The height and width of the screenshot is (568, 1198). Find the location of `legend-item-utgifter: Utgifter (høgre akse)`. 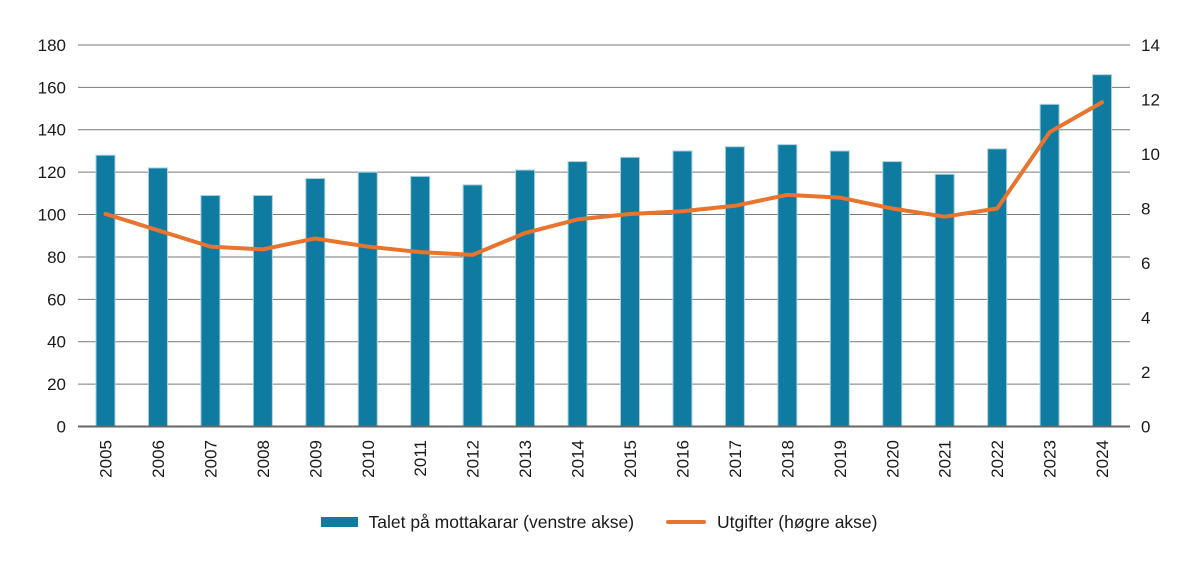

legend-item-utgifter: Utgifter (høgre akse) is located at coordinates (772, 522).